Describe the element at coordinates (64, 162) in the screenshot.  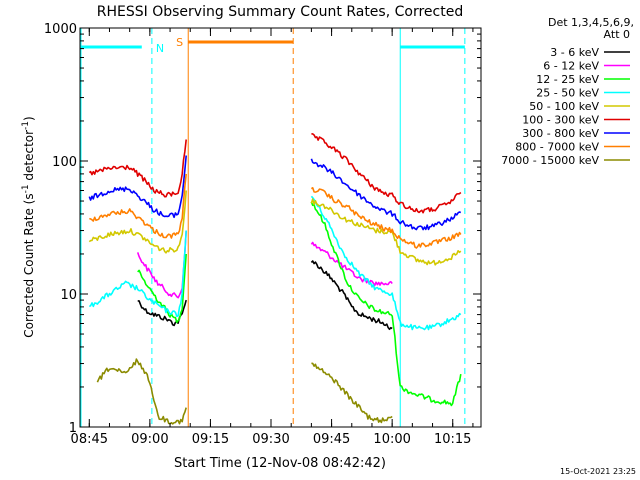
I see `y-tick-label: 100` at that location.